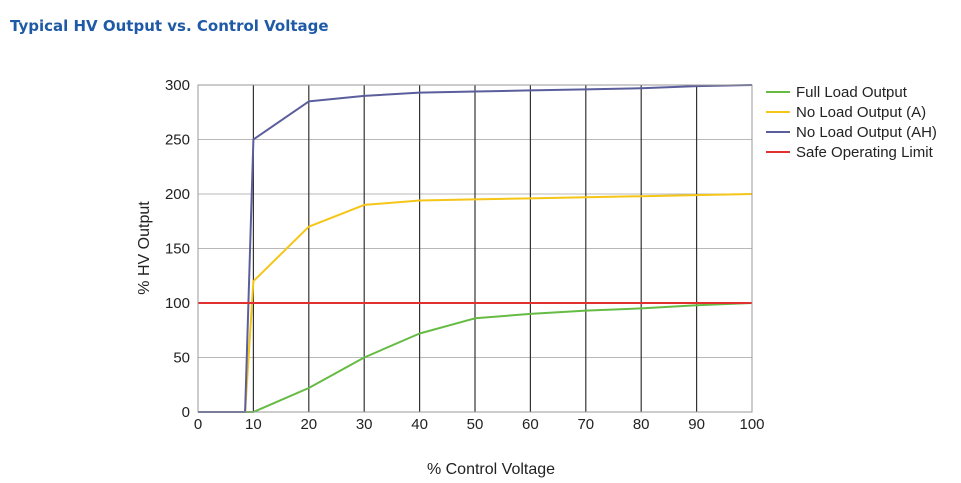 The height and width of the screenshot is (483, 961). Describe the element at coordinates (144, 248) in the screenshot. I see `y-axis-label: % HV Output` at that location.